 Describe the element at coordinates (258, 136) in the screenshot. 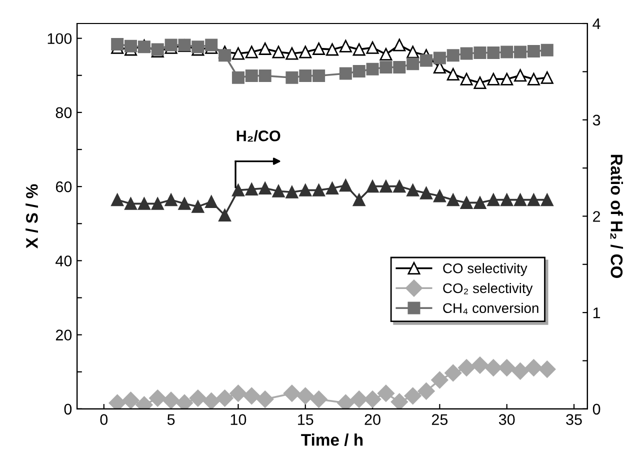

I see `text: H₂/CO` at that location.